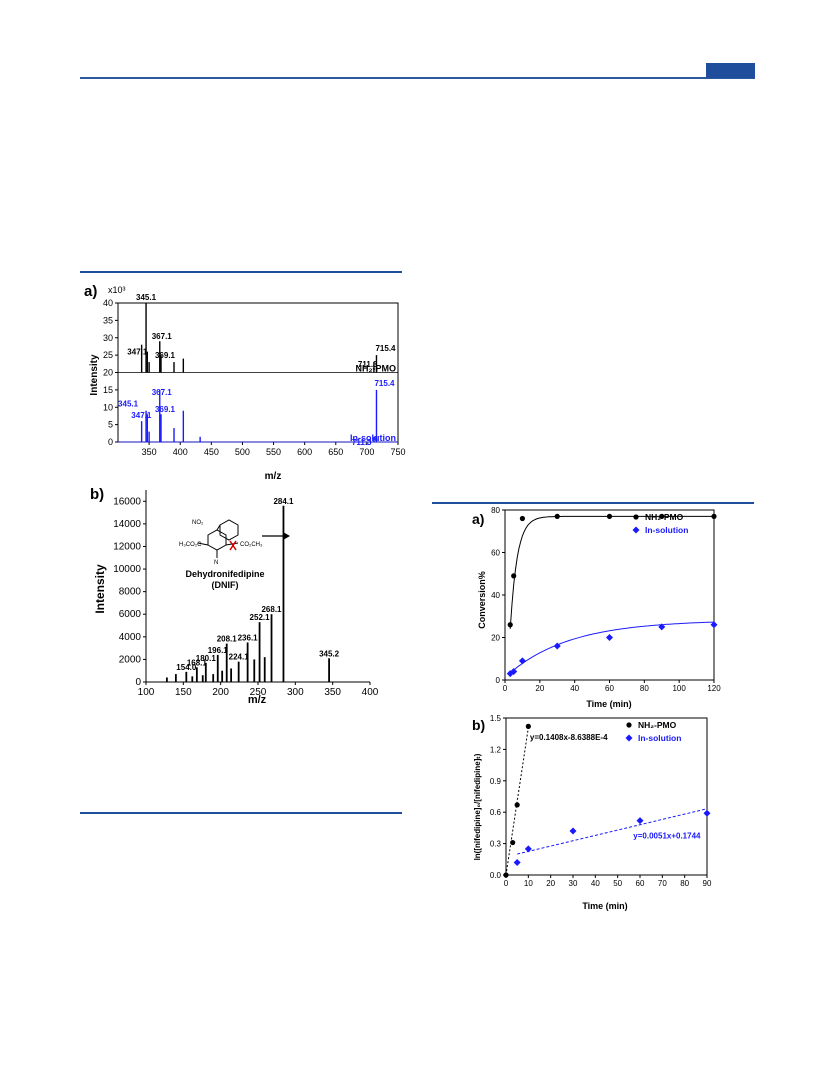  What do you see at coordinates (242, 452) in the screenshot?
I see `x-tick-label: 500` at bounding box center [242, 452].